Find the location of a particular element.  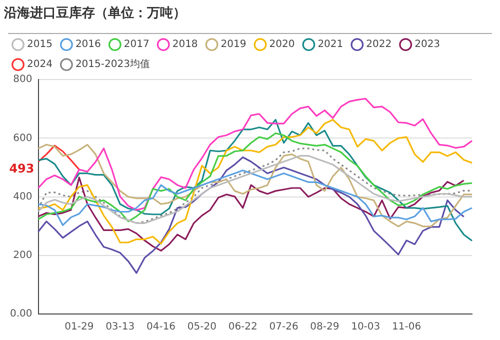

legend-label: 2015-2023均值 is located at coordinates (112, 64).